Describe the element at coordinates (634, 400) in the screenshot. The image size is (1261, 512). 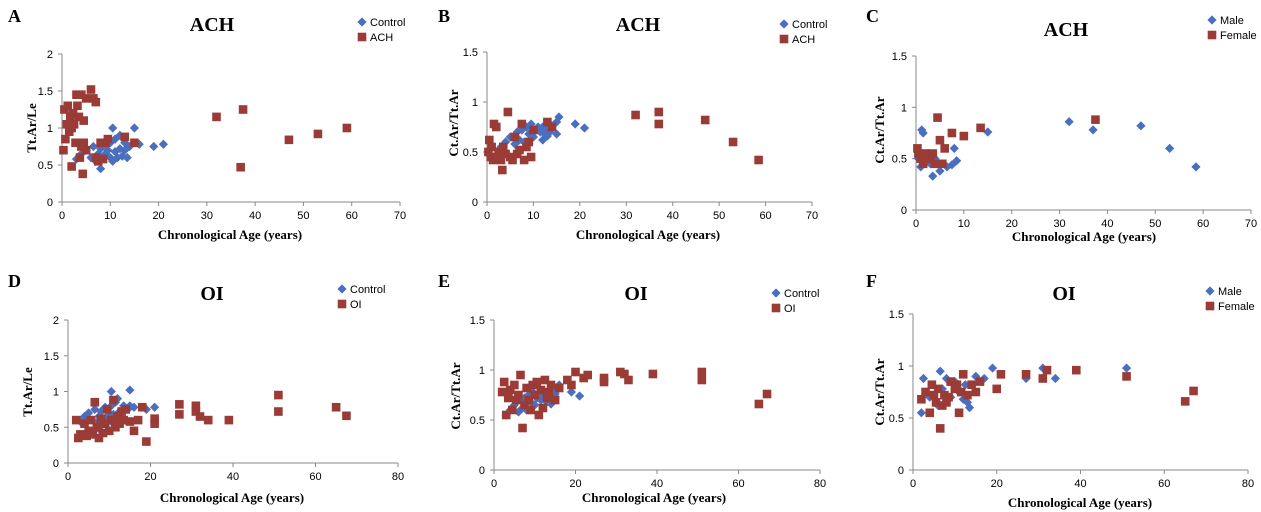
I see `series-oi` at that location.